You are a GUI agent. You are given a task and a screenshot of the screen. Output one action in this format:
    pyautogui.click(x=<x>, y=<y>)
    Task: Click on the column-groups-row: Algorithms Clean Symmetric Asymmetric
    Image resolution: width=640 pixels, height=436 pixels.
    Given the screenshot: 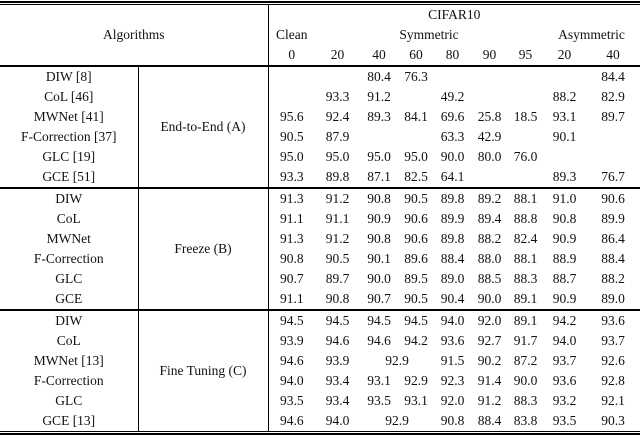 What is the action you would take?
    pyautogui.click(x=320, y=35)
    